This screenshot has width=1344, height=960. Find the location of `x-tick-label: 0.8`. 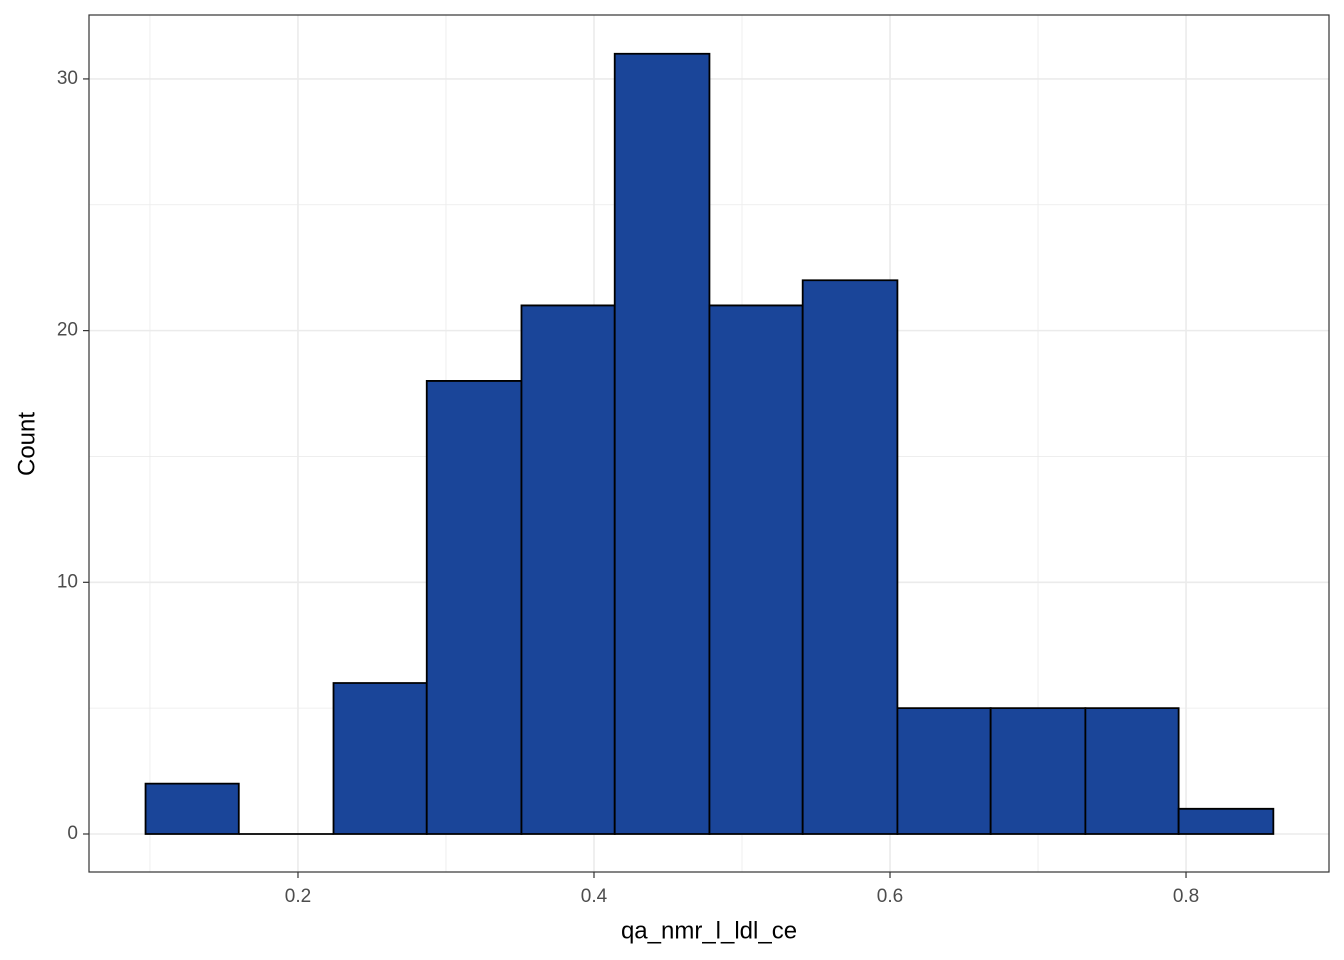

x-tick-label: 0.8 is located at coordinates (1186, 896).